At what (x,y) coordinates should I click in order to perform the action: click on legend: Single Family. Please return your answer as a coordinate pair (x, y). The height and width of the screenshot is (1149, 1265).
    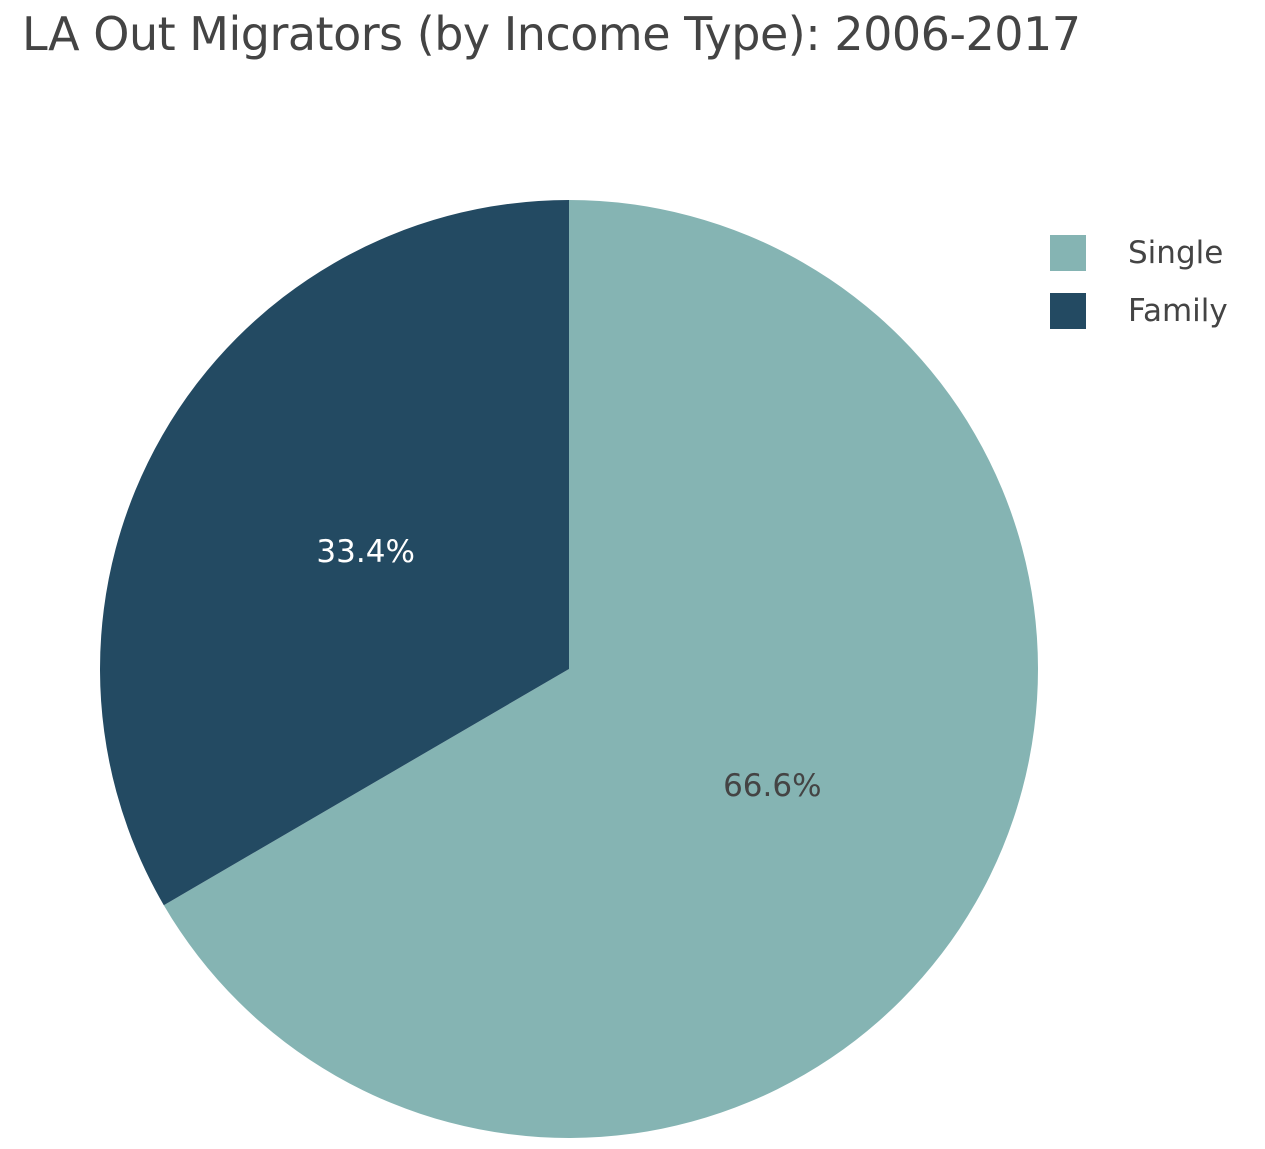
    Looking at the image, I should click on (1155, 282).